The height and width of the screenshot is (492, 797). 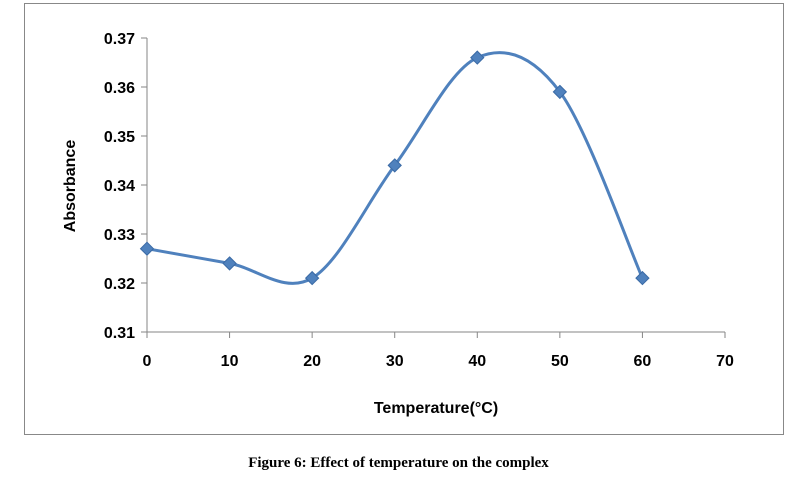 I want to click on x-tick-label: 60, so click(x=643, y=361).